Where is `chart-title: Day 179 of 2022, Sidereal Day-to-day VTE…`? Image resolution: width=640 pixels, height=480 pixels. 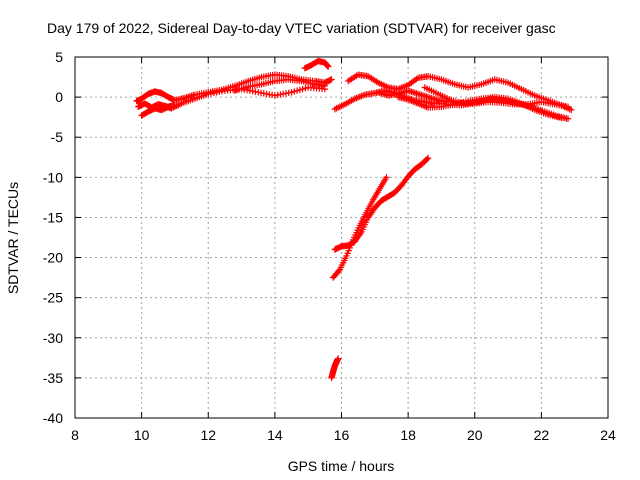
chart-title: Day 179 of 2022, Sidereal Day-to-day VTE… is located at coordinates (301, 28).